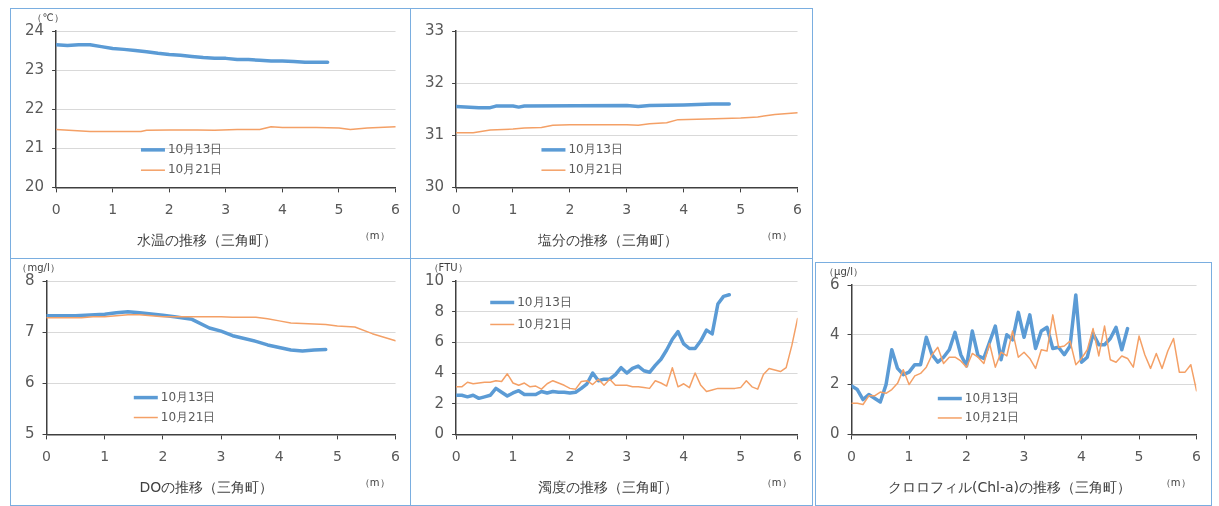  What do you see at coordinates (34, 29) in the screenshot?
I see `y-tick-label: 24` at bounding box center [34, 29].